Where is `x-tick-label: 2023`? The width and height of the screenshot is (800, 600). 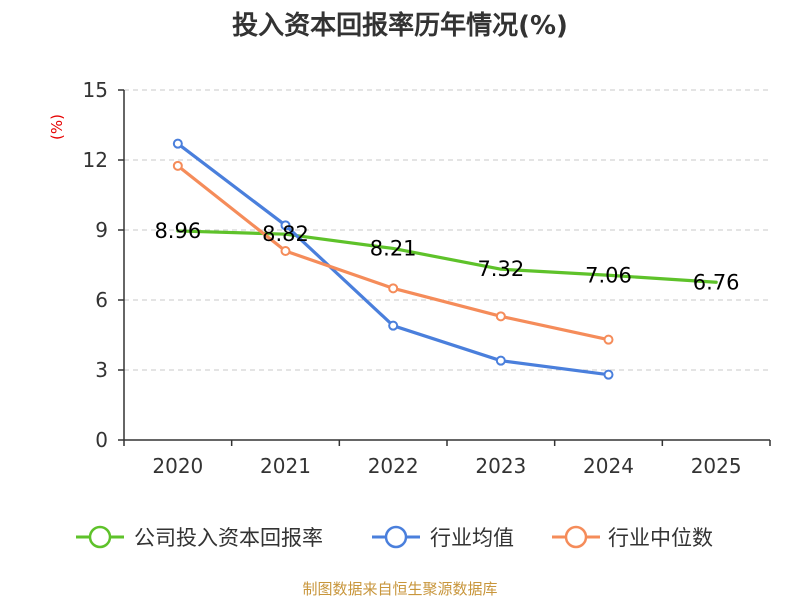
x-tick-label: 2023 is located at coordinates (500, 466).